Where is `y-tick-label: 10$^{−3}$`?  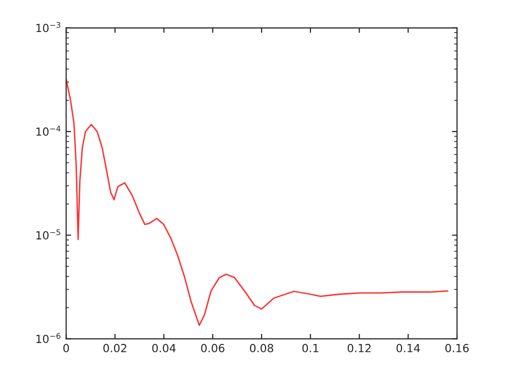 y-tick-label: 10$^{−3}$ is located at coordinates (48, 27).